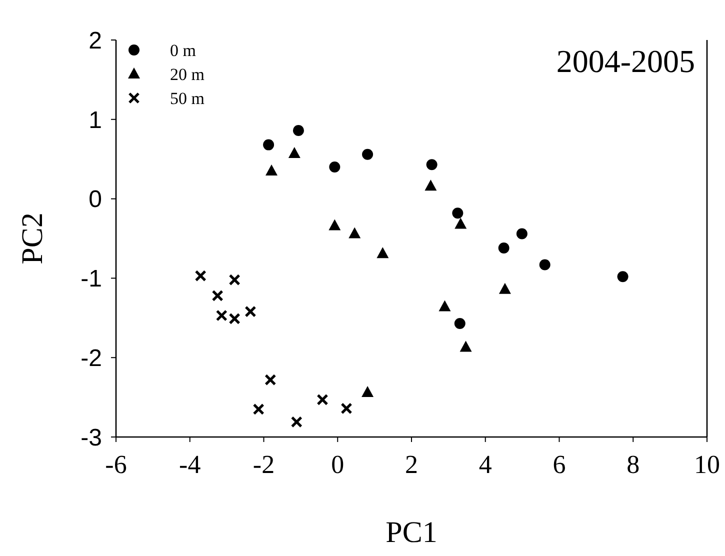 The width and height of the screenshot is (725, 556). What do you see at coordinates (183, 50) in the screenshot?
I see `legend-label: 0 m` at bounding box center [183, 50].